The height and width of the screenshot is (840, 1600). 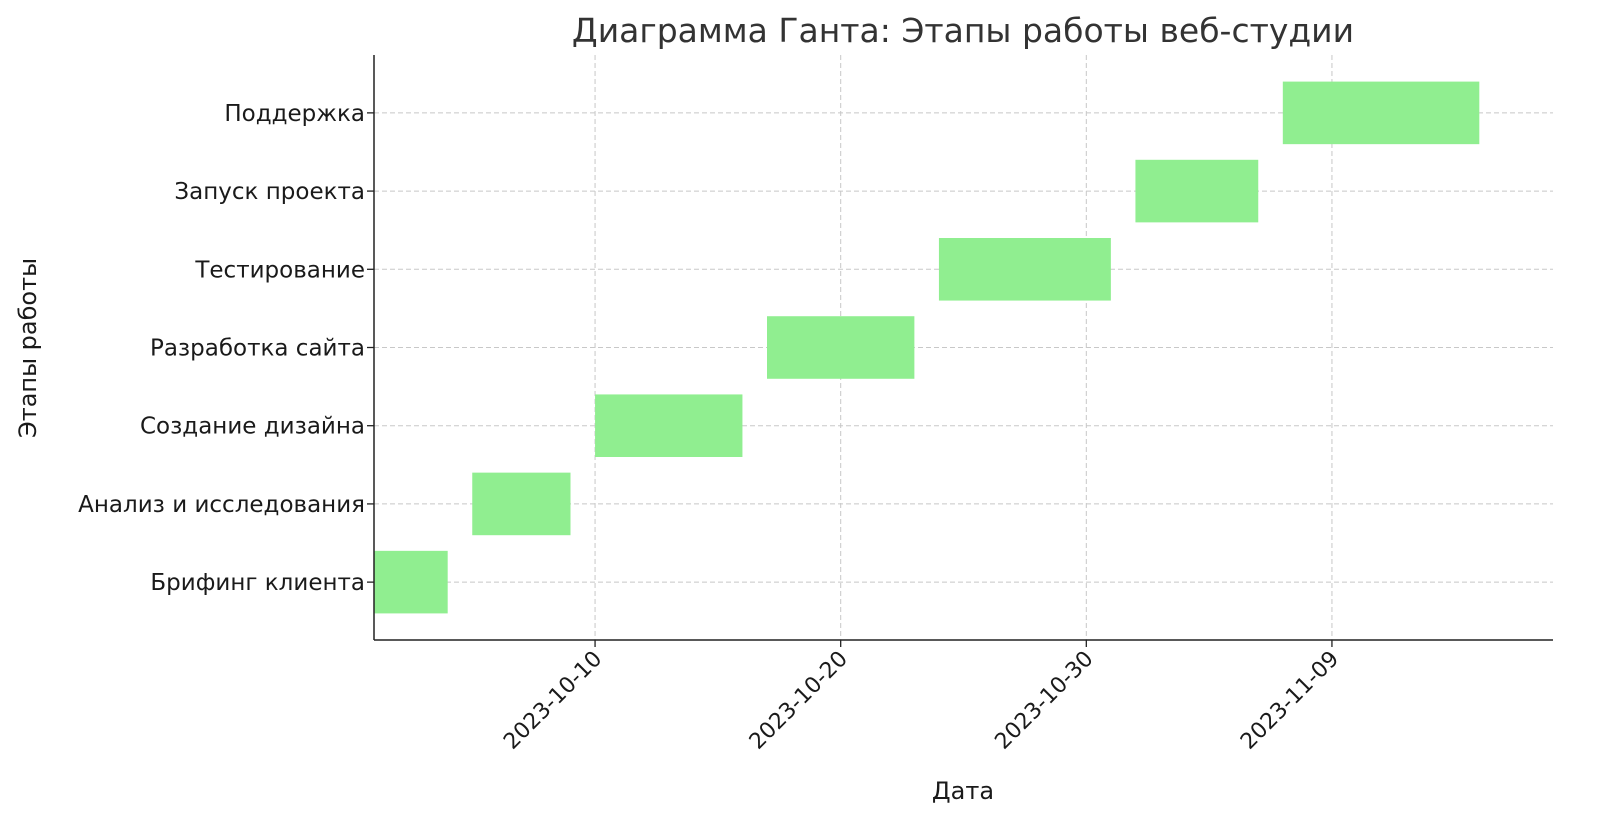 What do you see at coordinates (294, 114) in the screenshot?
I see `y-tick-label: Поддержка` at bounding box center [294, 114].